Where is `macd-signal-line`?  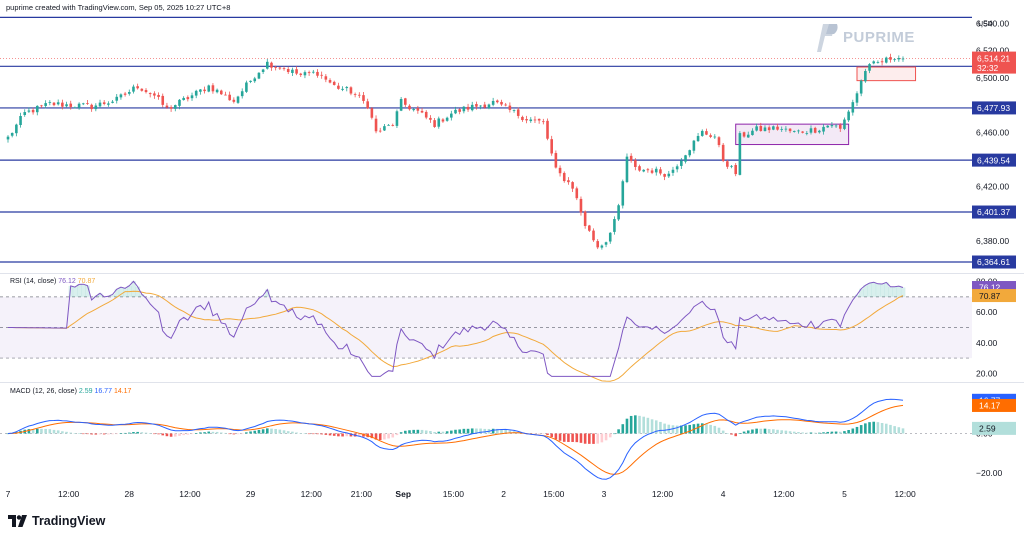 macd-signal-line is located at coordinates (455, 439).